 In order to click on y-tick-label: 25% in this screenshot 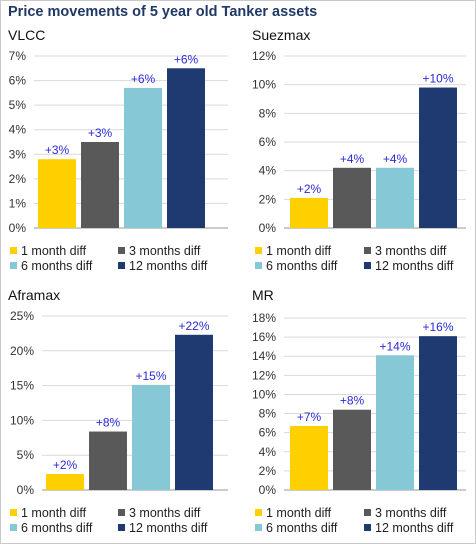, I will do `click(22, 316)`.